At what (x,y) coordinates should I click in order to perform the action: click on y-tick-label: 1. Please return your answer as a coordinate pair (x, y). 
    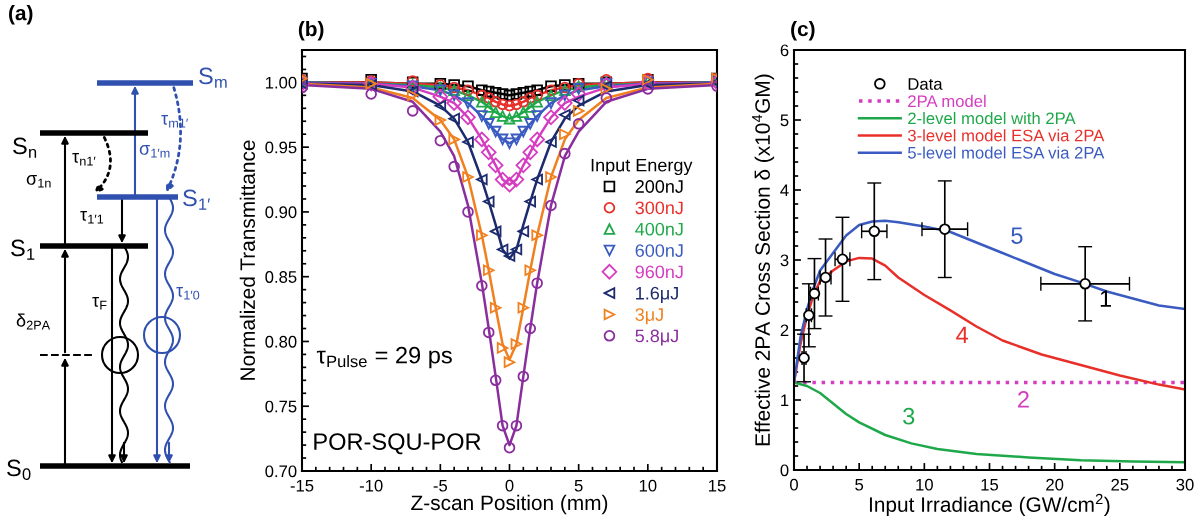
    Looking at the image, I should click on (785, 400).